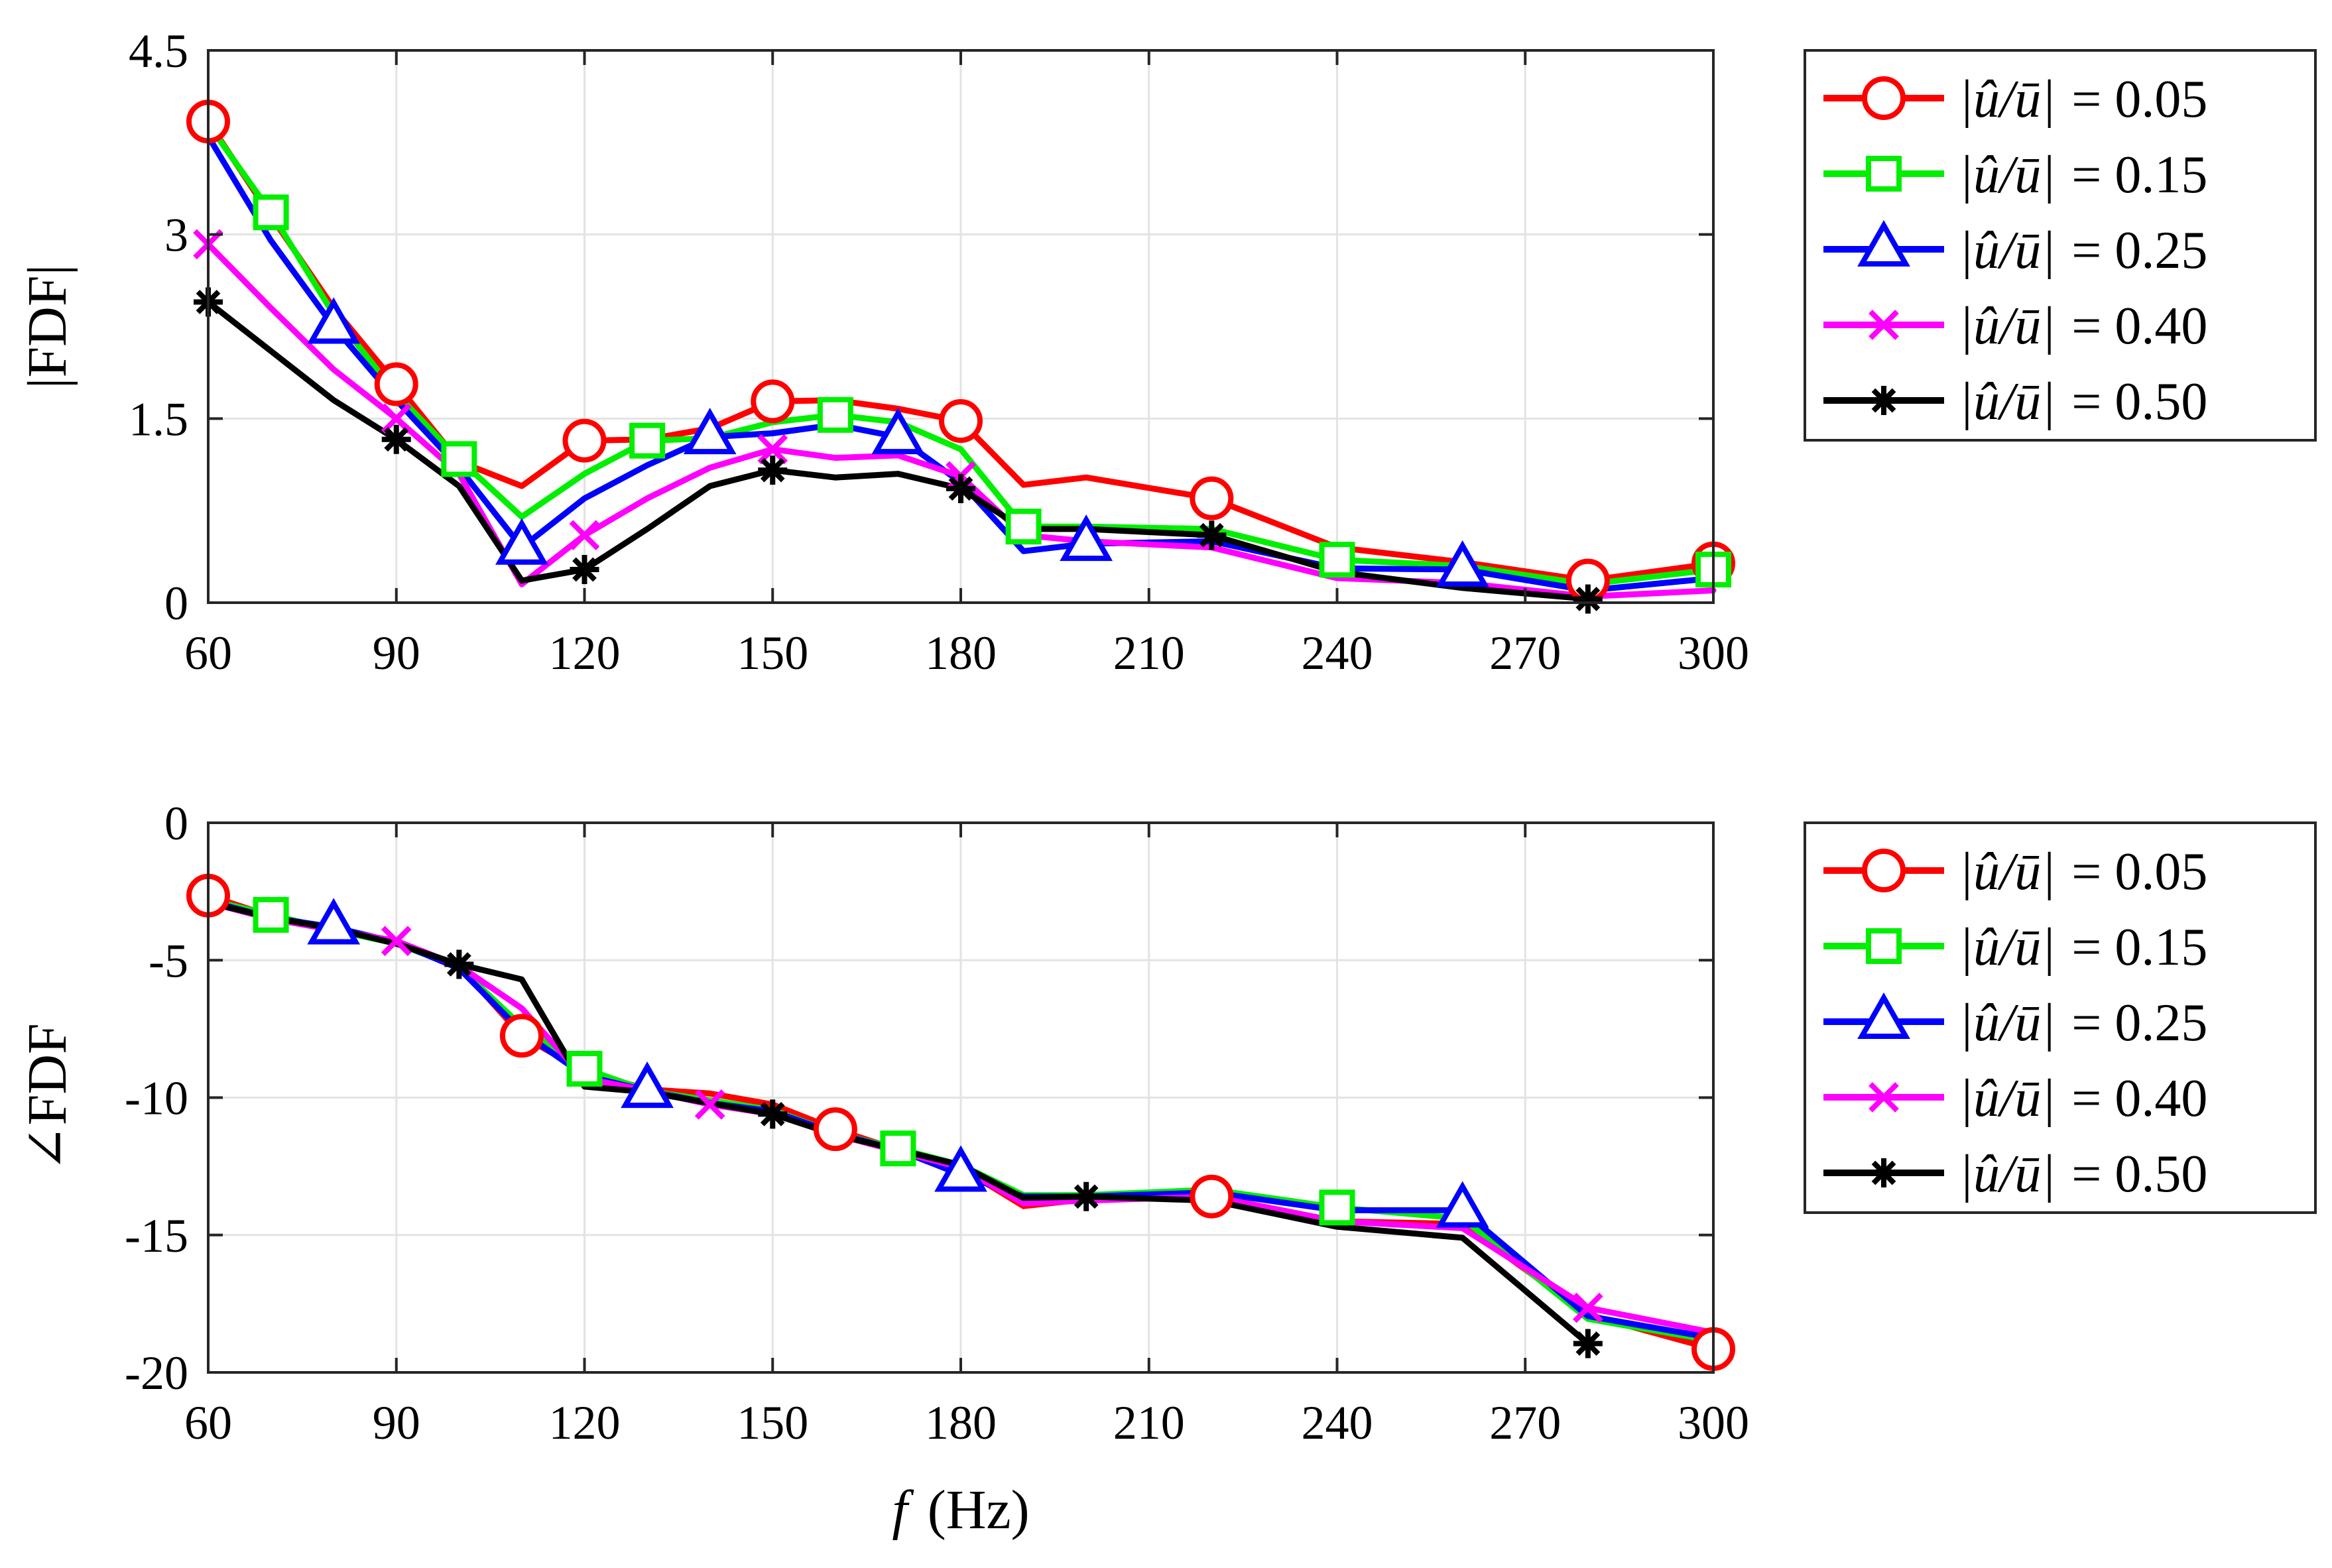 This screenshot has height=1568, width=2332. What do you see at coordinates (2083, 872) in the screenshot?
I see `phase-legend-label-0: |û/ū| = 0.05` at bounding box center [2083, 872].